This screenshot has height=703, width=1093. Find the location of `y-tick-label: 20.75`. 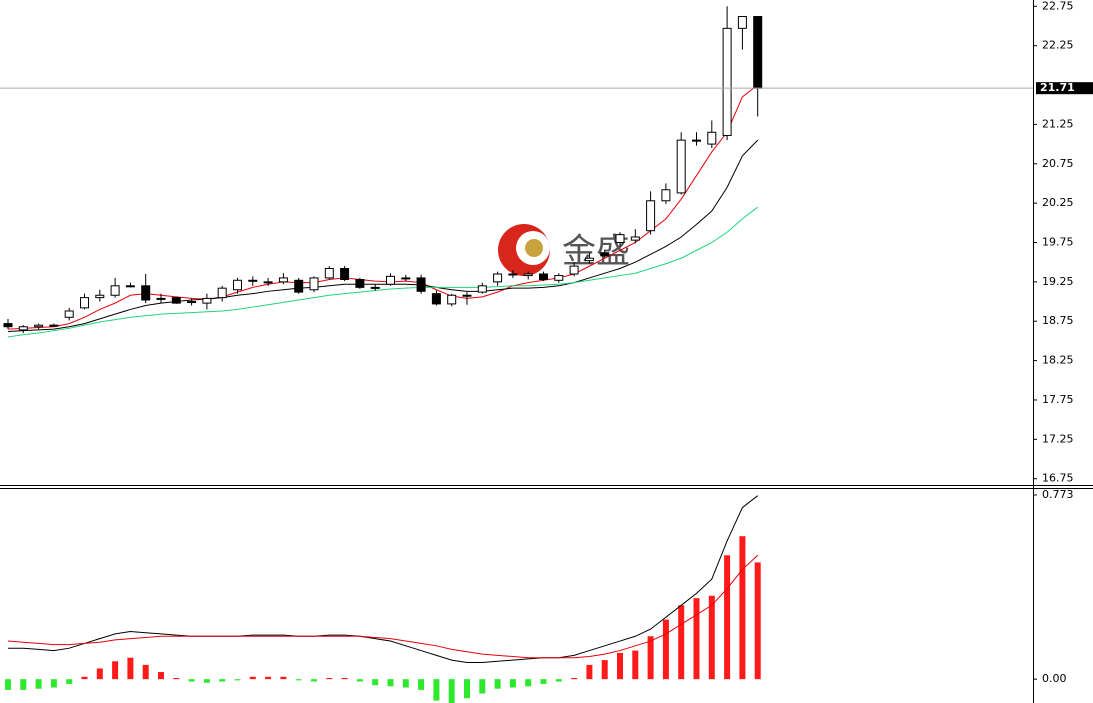

y-tick-label: 20.75 is located at coordinates (1058, 163).